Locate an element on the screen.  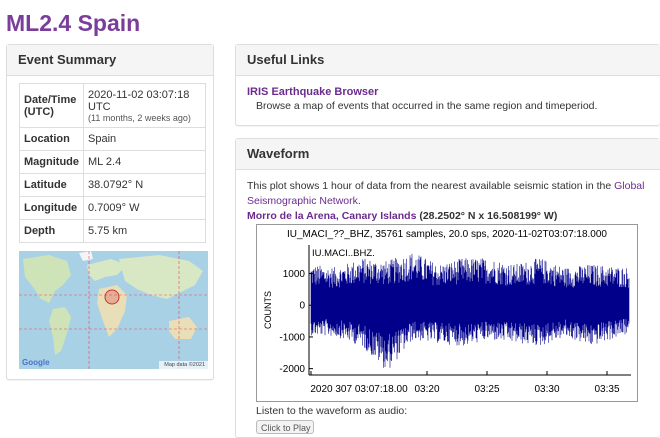
depth-value: 5.75 km is located at coordinates (144, 231).